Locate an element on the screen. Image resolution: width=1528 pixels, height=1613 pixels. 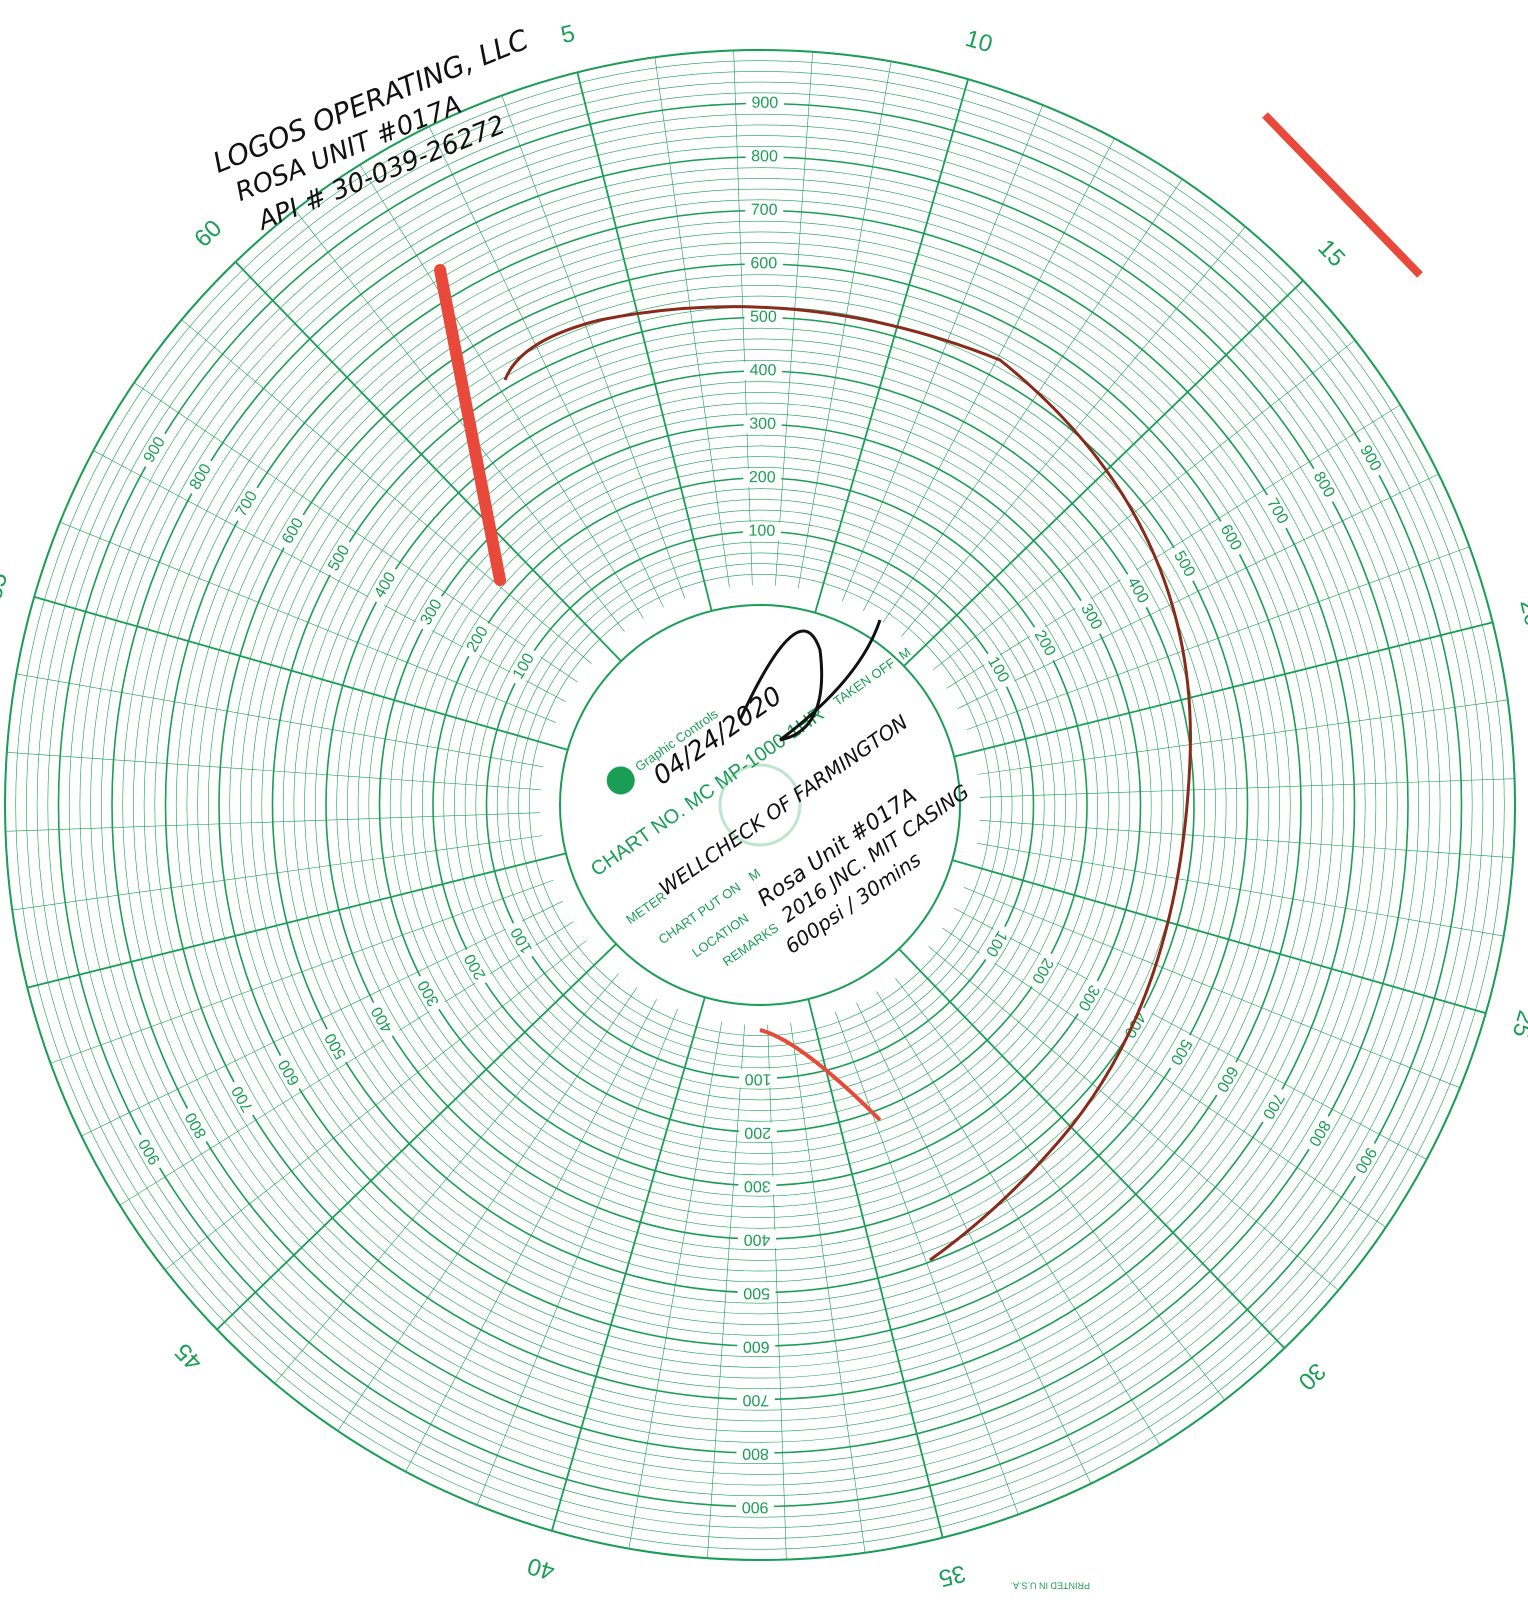
minute-label: 15 is located at coordinates (1331, 253).